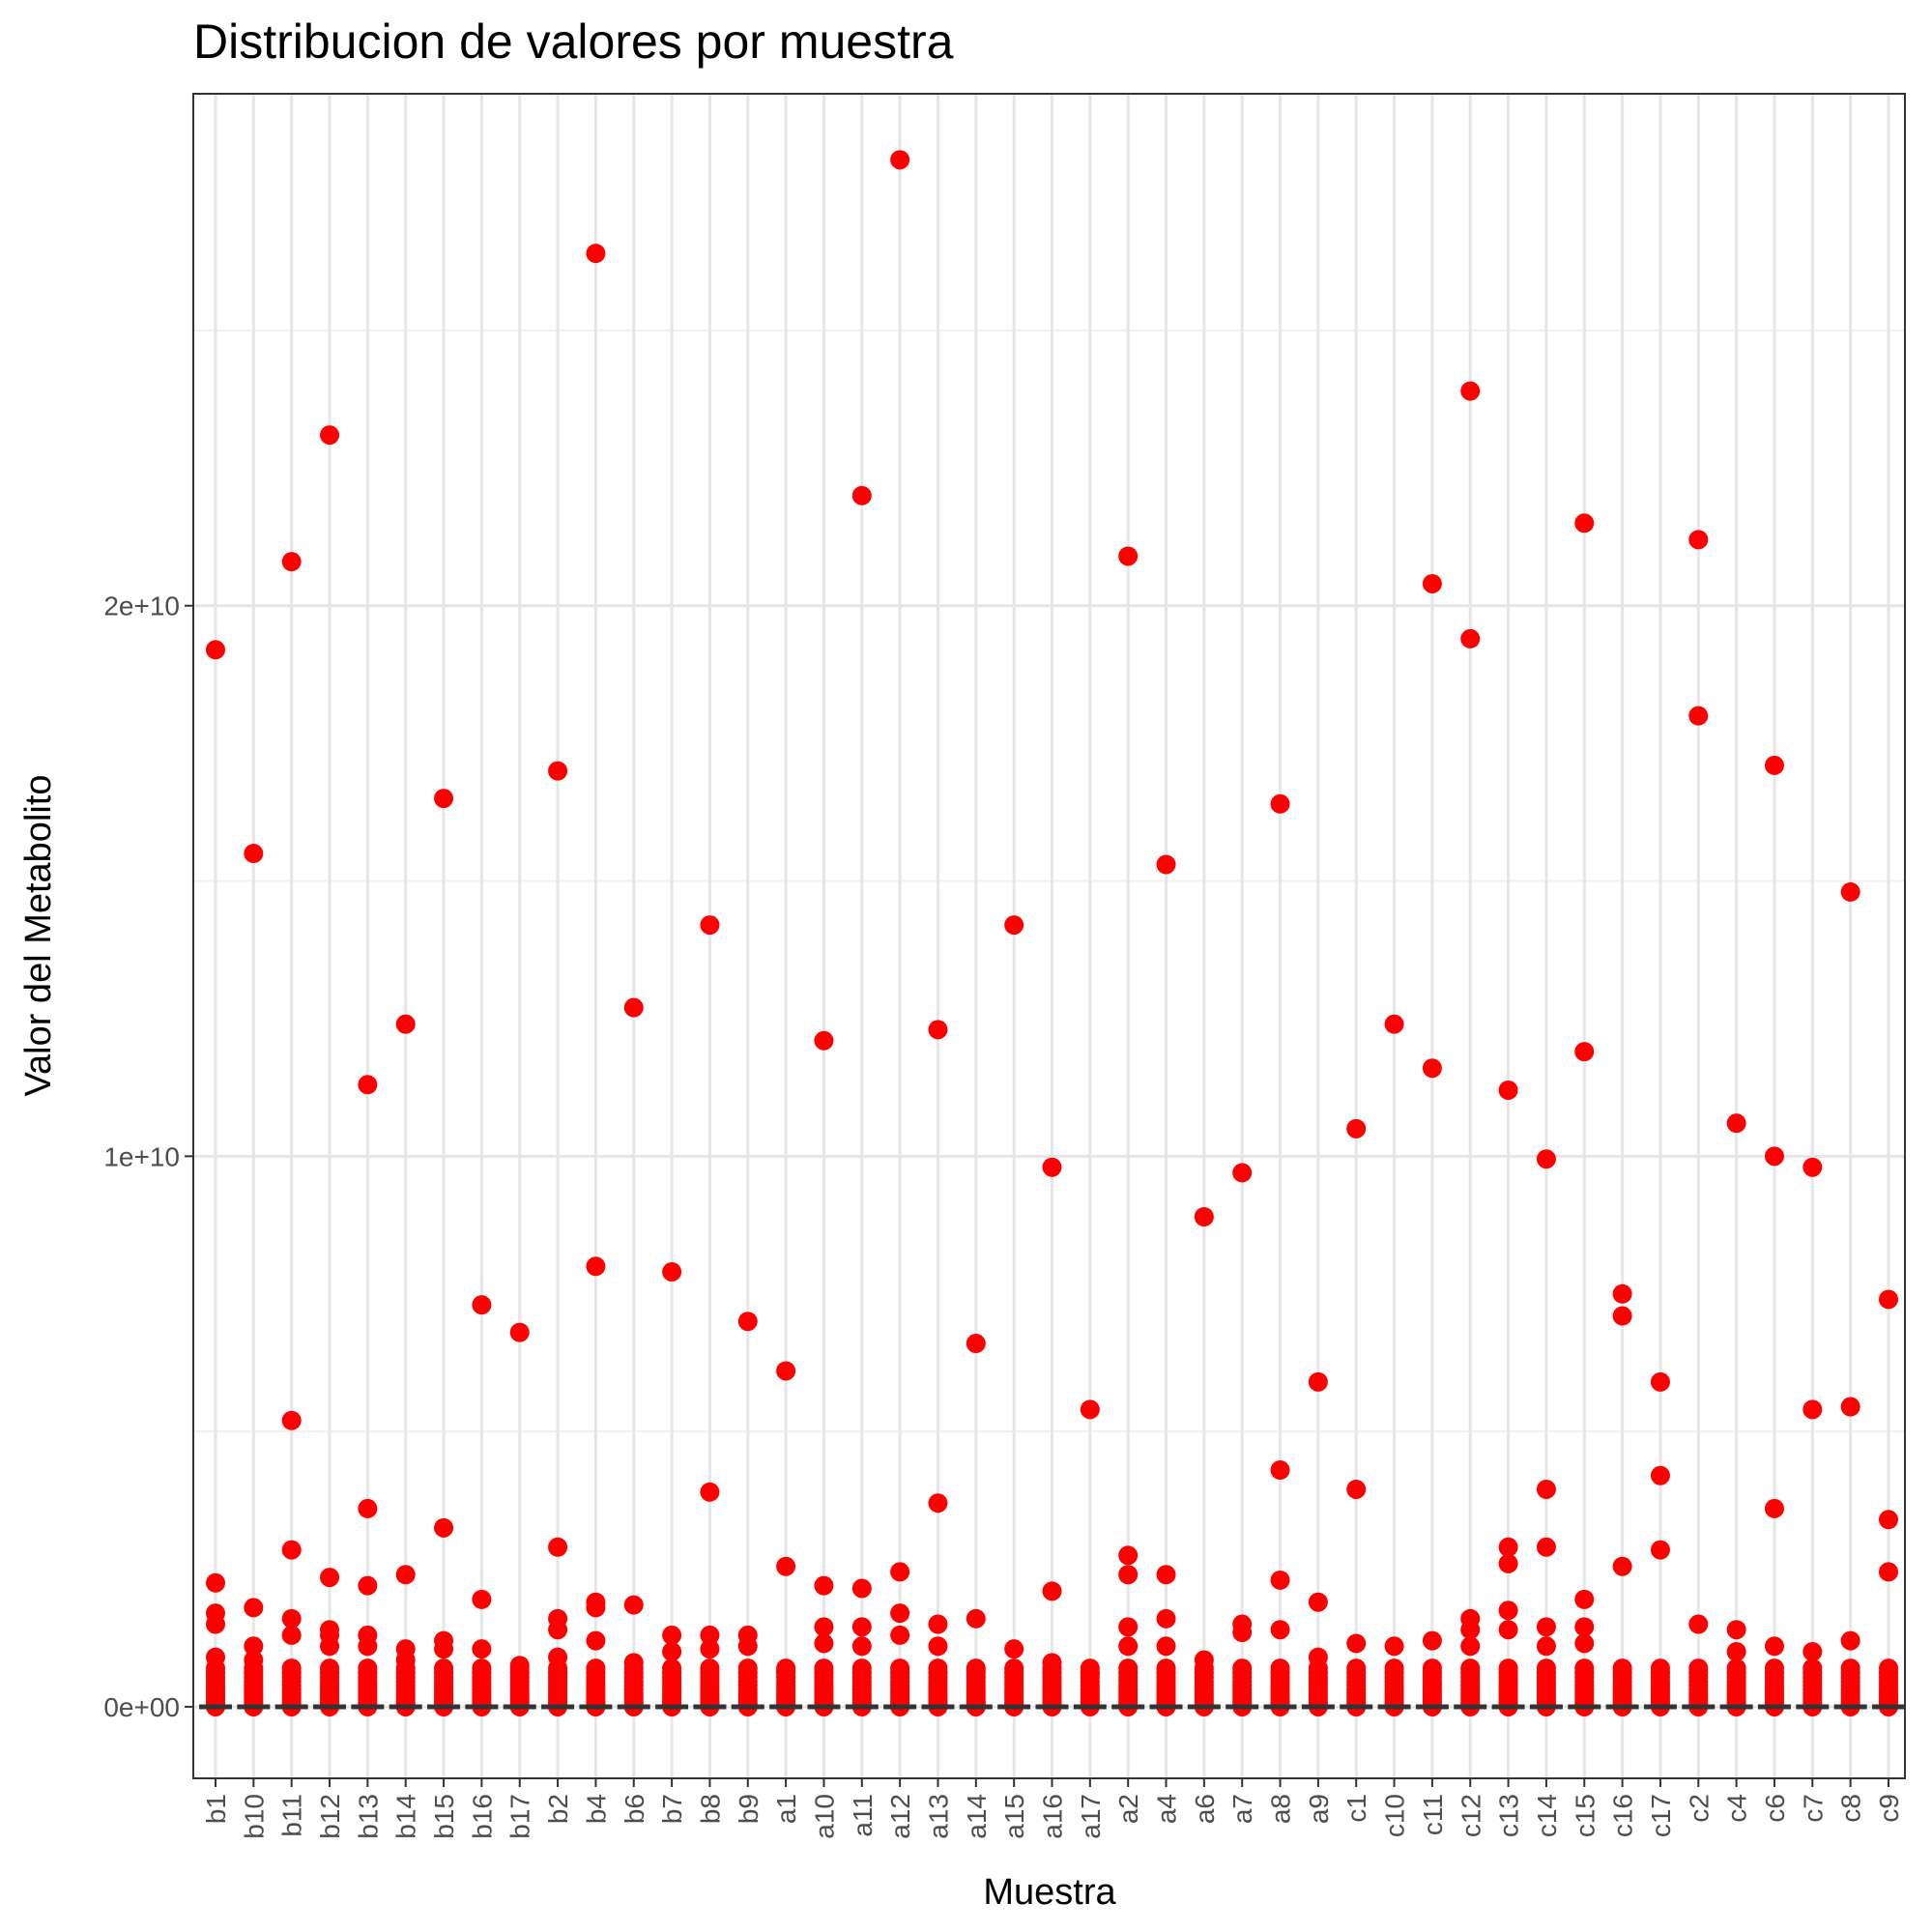  What do you see at coordinates (520, 1816) in the screenshot?
I see `x-tick-label: b17` at bounding box center [520, 1816].